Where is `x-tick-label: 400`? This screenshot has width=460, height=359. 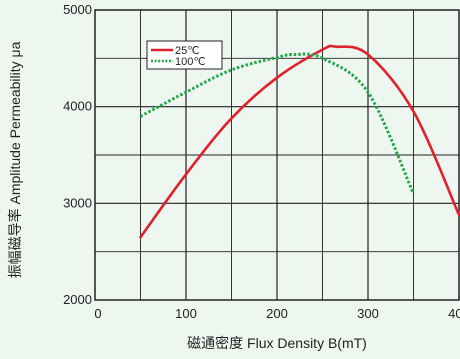
x-tick-label: 400 is located at coordinates (454, 313).